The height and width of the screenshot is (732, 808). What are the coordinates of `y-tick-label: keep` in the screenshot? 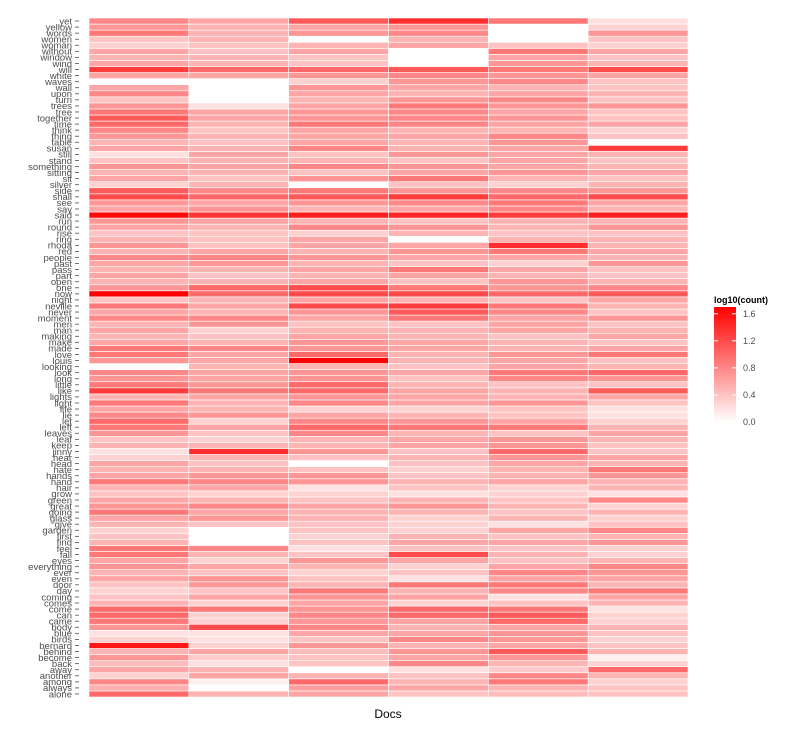 It's located at (61, 446).